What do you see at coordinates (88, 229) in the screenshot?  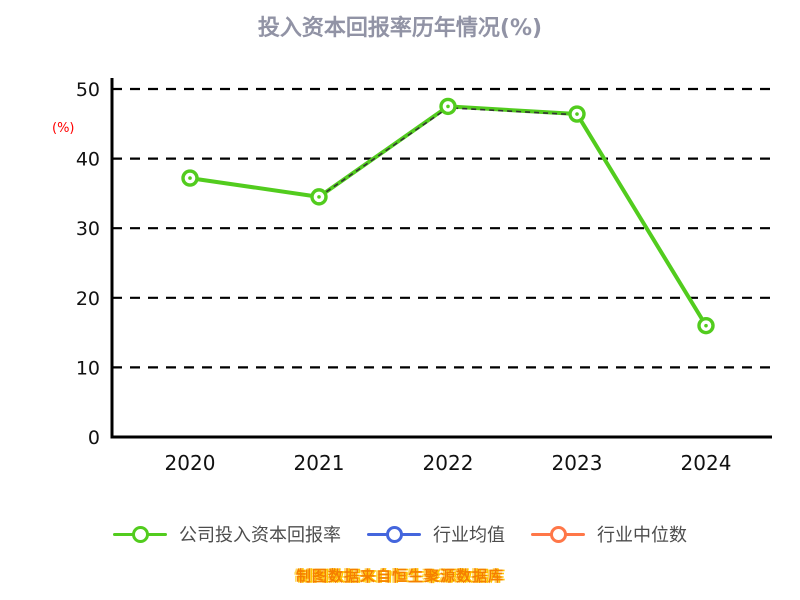 I see `y-tick-label-30: 30` at bounding box center [88, 229].